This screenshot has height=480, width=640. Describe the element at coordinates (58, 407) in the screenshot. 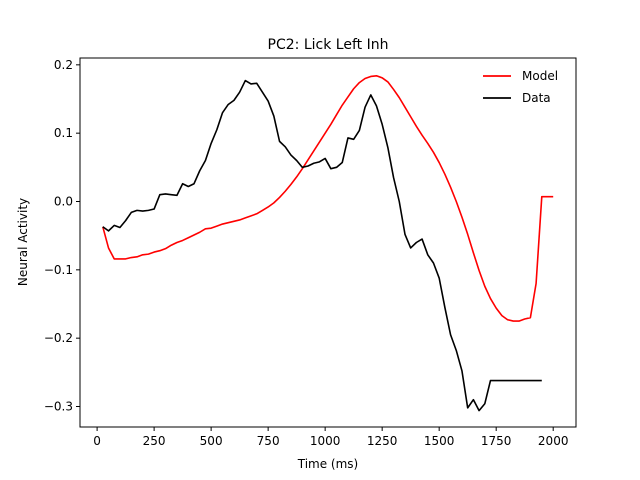

I see `y-tick-label: −0.3` at that location.